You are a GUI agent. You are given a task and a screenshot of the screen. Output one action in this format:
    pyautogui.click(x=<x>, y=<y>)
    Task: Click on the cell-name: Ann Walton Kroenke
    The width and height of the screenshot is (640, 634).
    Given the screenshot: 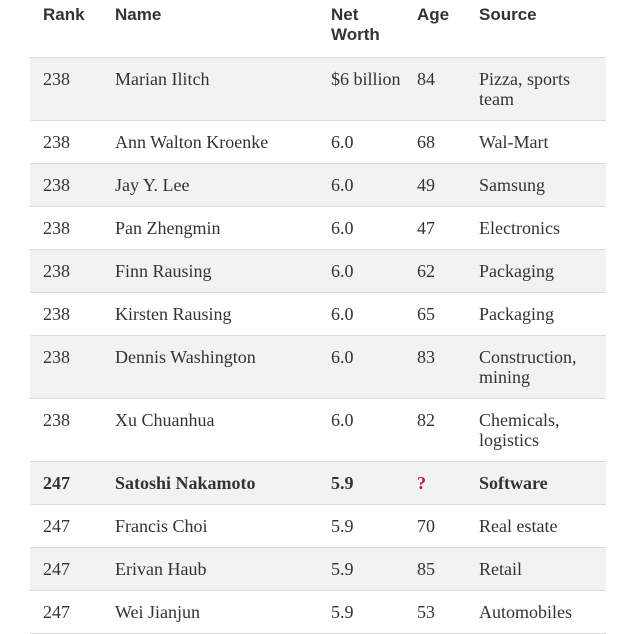 What is the action you would take?
    pyautogui.click(x=210, y=142)
    